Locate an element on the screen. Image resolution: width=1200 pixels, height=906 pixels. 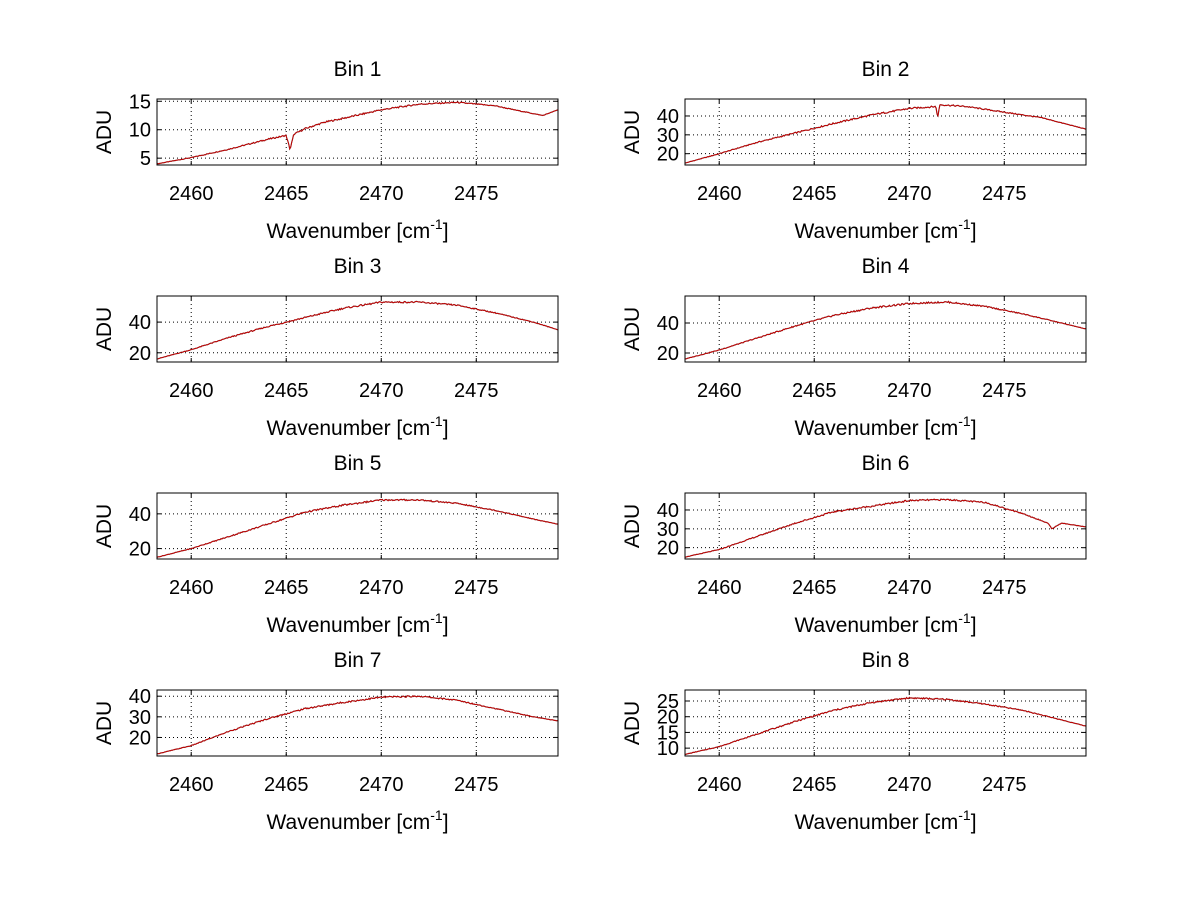
subplot-title: Bin 3 is located at coordinates (358, 266).